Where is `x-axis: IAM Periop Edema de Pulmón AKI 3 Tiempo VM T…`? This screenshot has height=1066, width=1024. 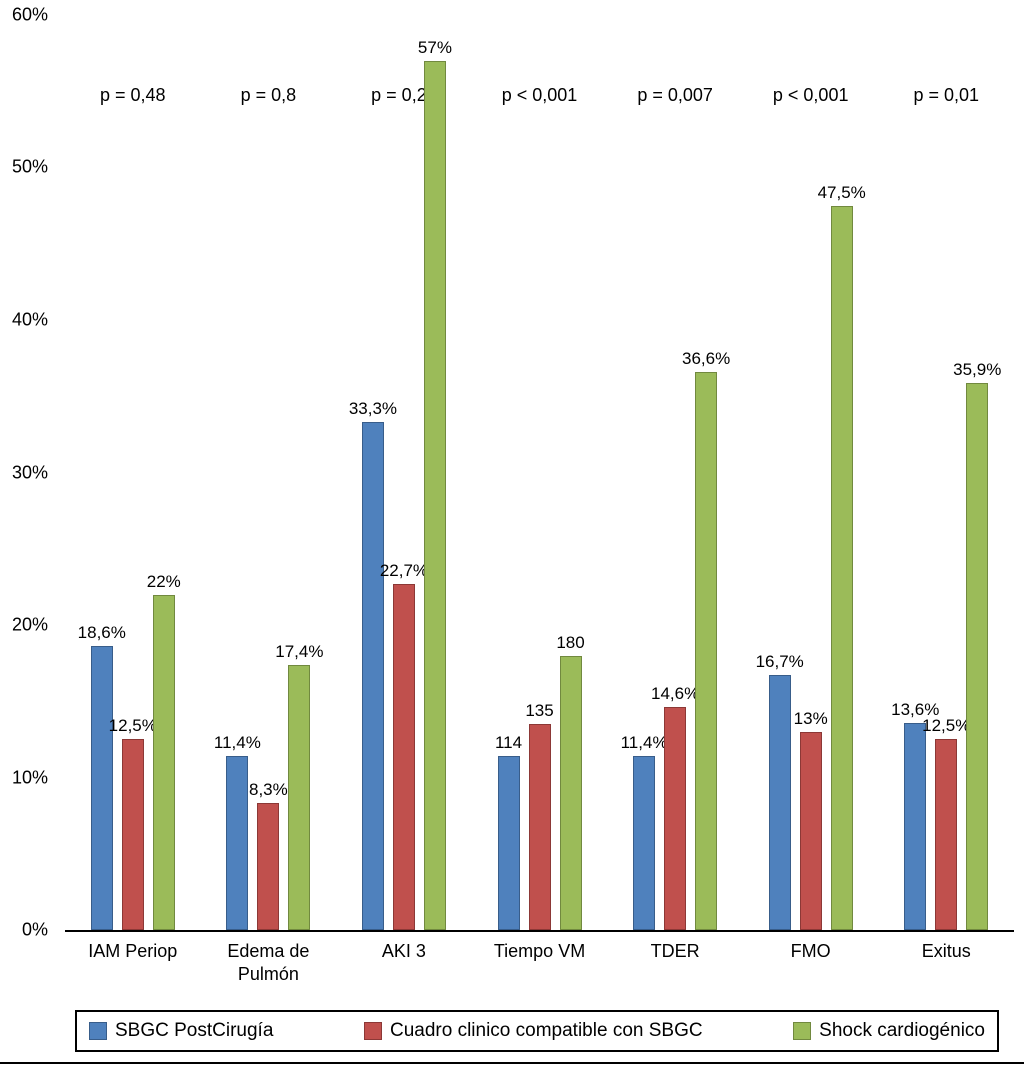 x-axis: IAM Periop Edema de Pulmón AKI 3 Tiempo VM T… is located at coordinates (539, 962).